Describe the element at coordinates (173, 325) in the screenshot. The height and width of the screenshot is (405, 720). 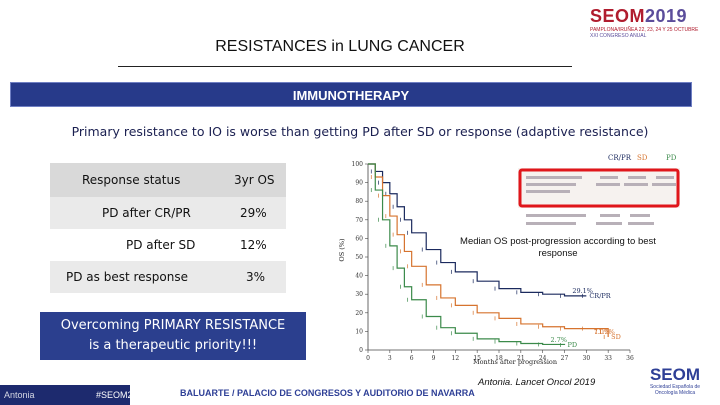
I see `callout-line-1: Overcoming PRIMARY RESISTANCE` at that location.